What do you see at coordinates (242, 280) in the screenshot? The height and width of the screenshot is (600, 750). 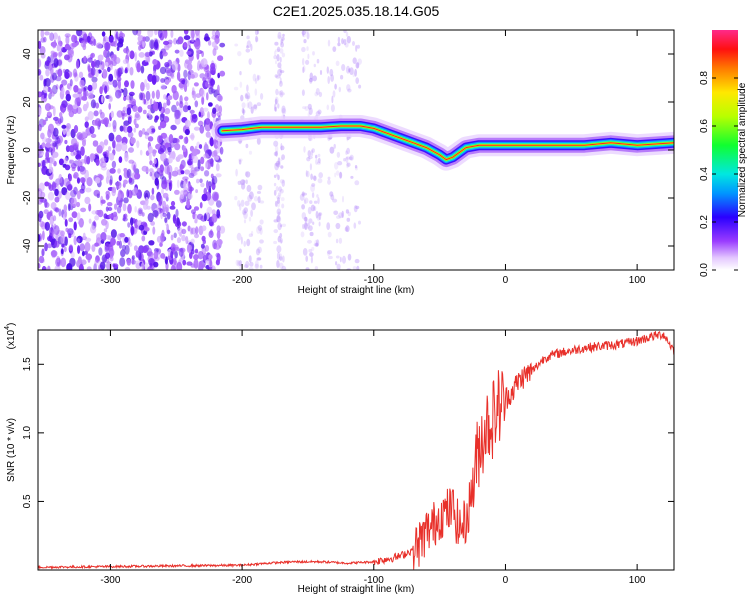 I see `spectrogram-x-tick-label: -200` at bounding box center [242, 280].